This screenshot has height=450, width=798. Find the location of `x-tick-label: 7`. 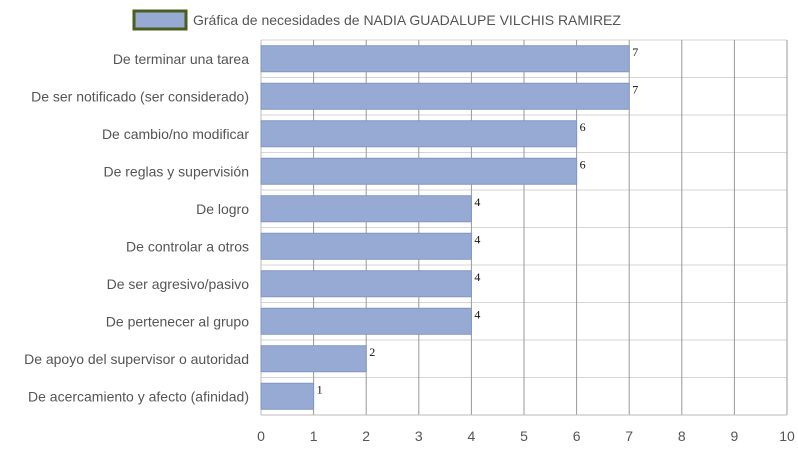

x-tick-label: 7 is located at coordinates (629, 436).